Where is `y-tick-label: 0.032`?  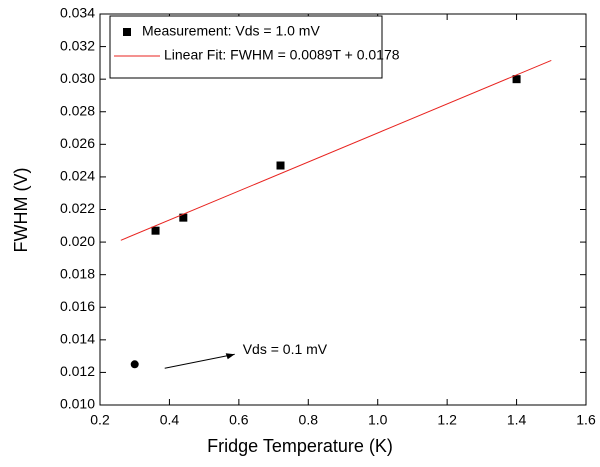
y-tick-label: 0.032 is located at coordinates (77, 45).